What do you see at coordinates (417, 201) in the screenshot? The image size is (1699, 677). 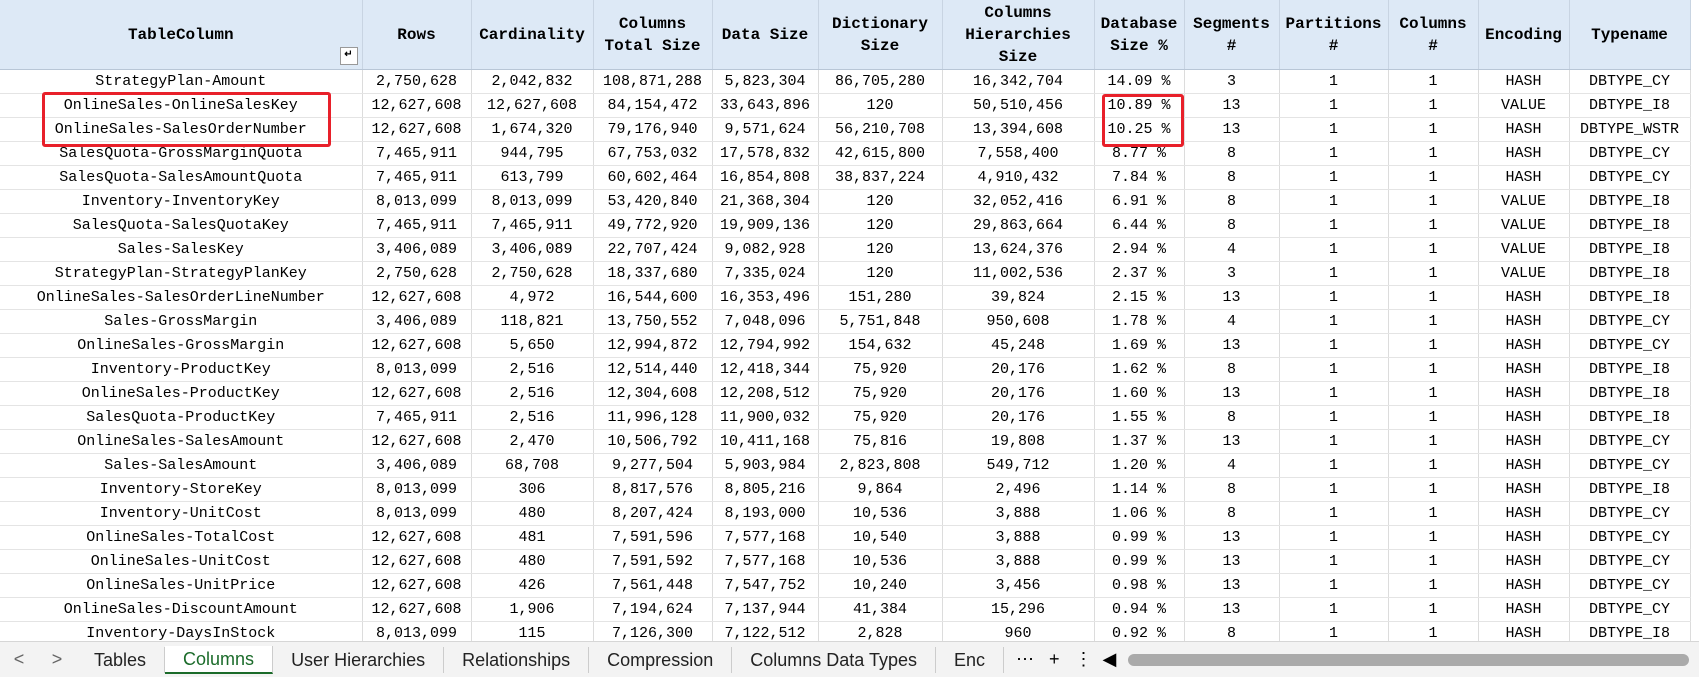 I see `cell: 8,013,099` at bounding box center [417, 201].